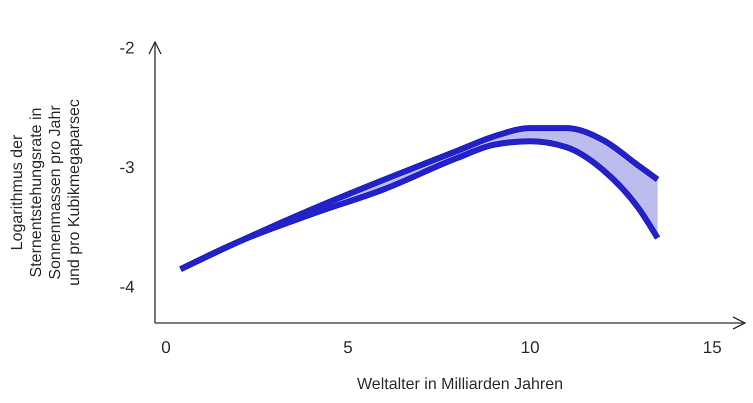  I want to click on x-axis-title: Weltalter in Milliarden Jahren, so click(460, 384).